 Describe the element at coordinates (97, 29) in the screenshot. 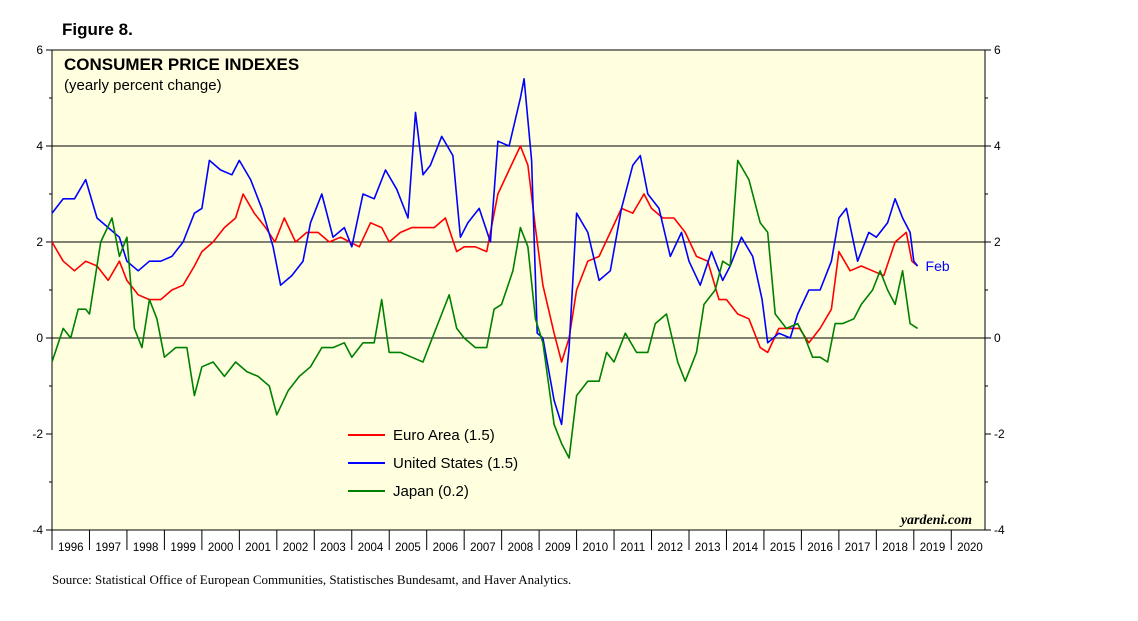

I see `figure-label: Figure 8.` at that location.